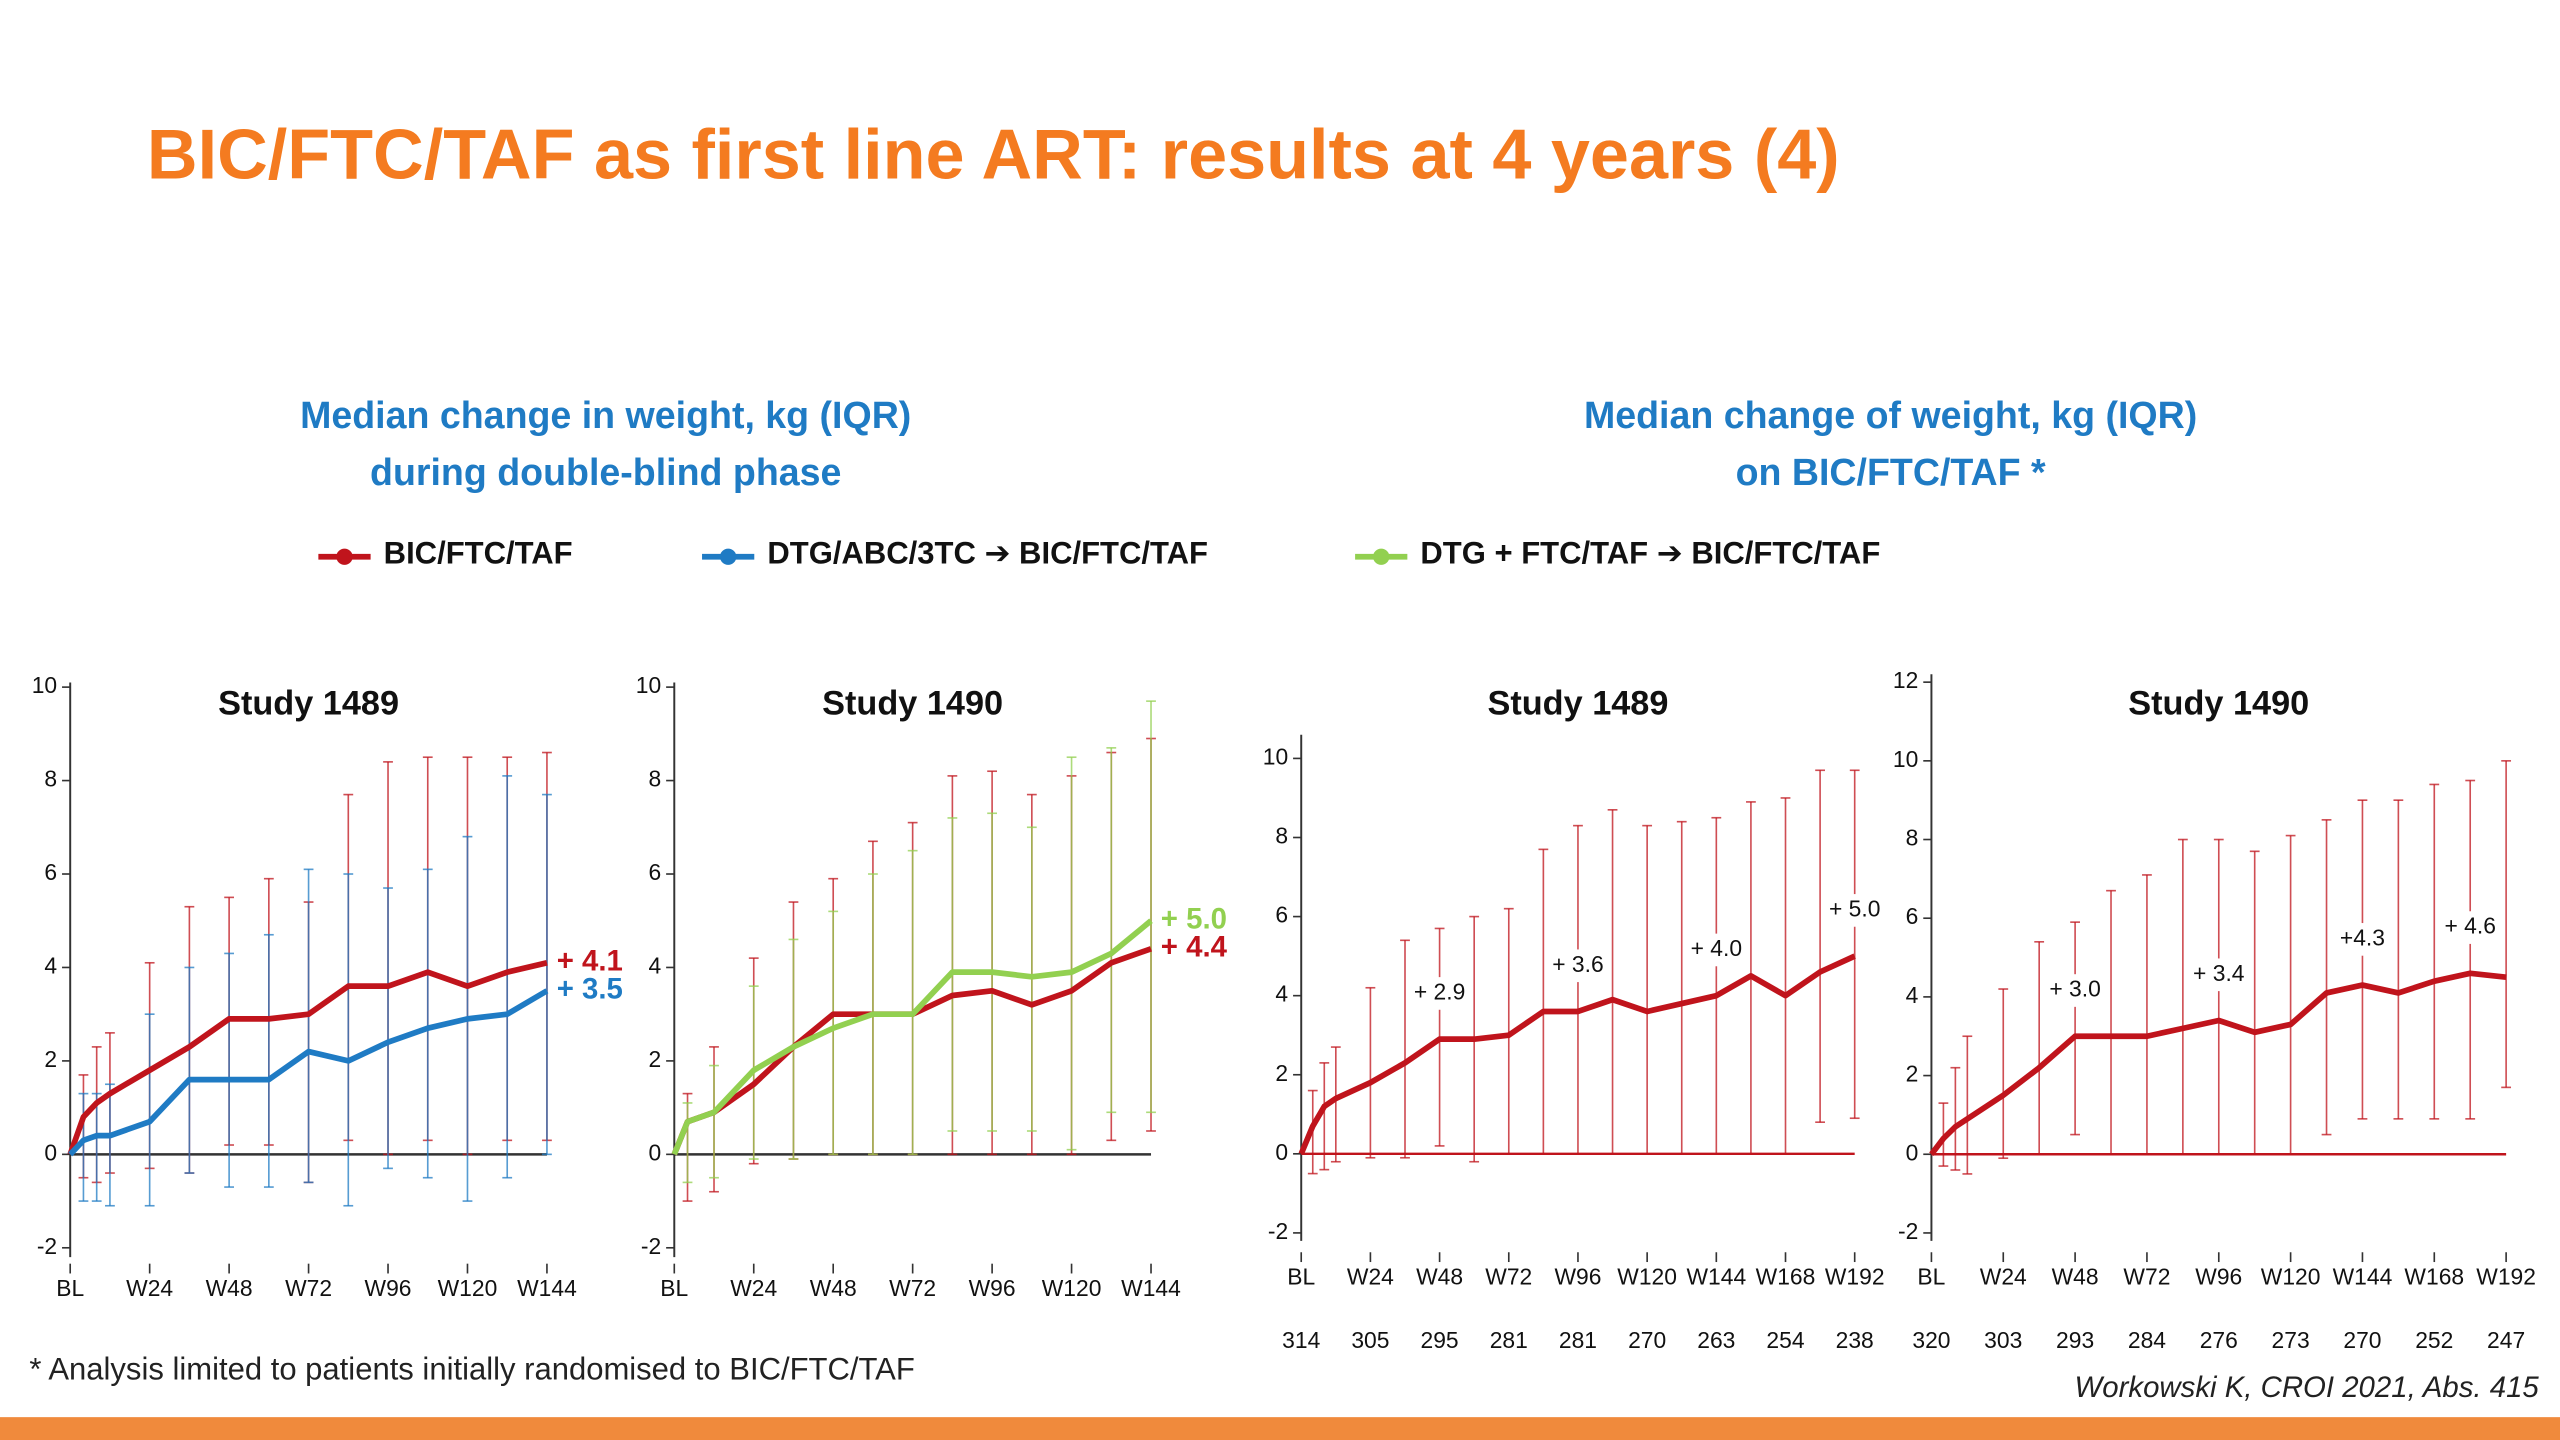 The image size is (2560, 1440). I want to click on value-label: +4.3, so click(2362, 937).